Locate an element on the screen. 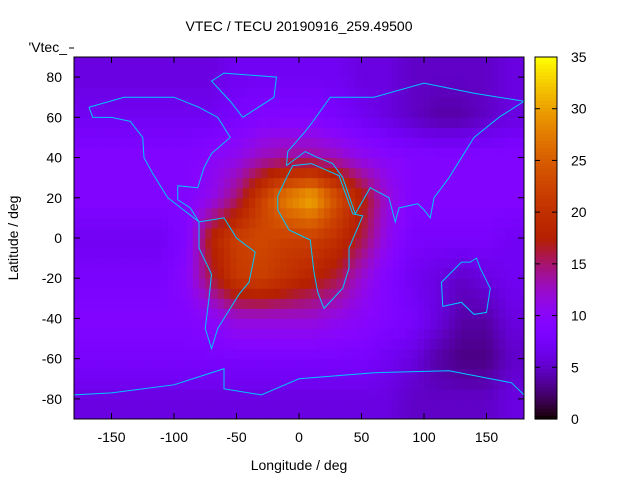  y-tick-label: 20 is located at coordinates (54, 198).